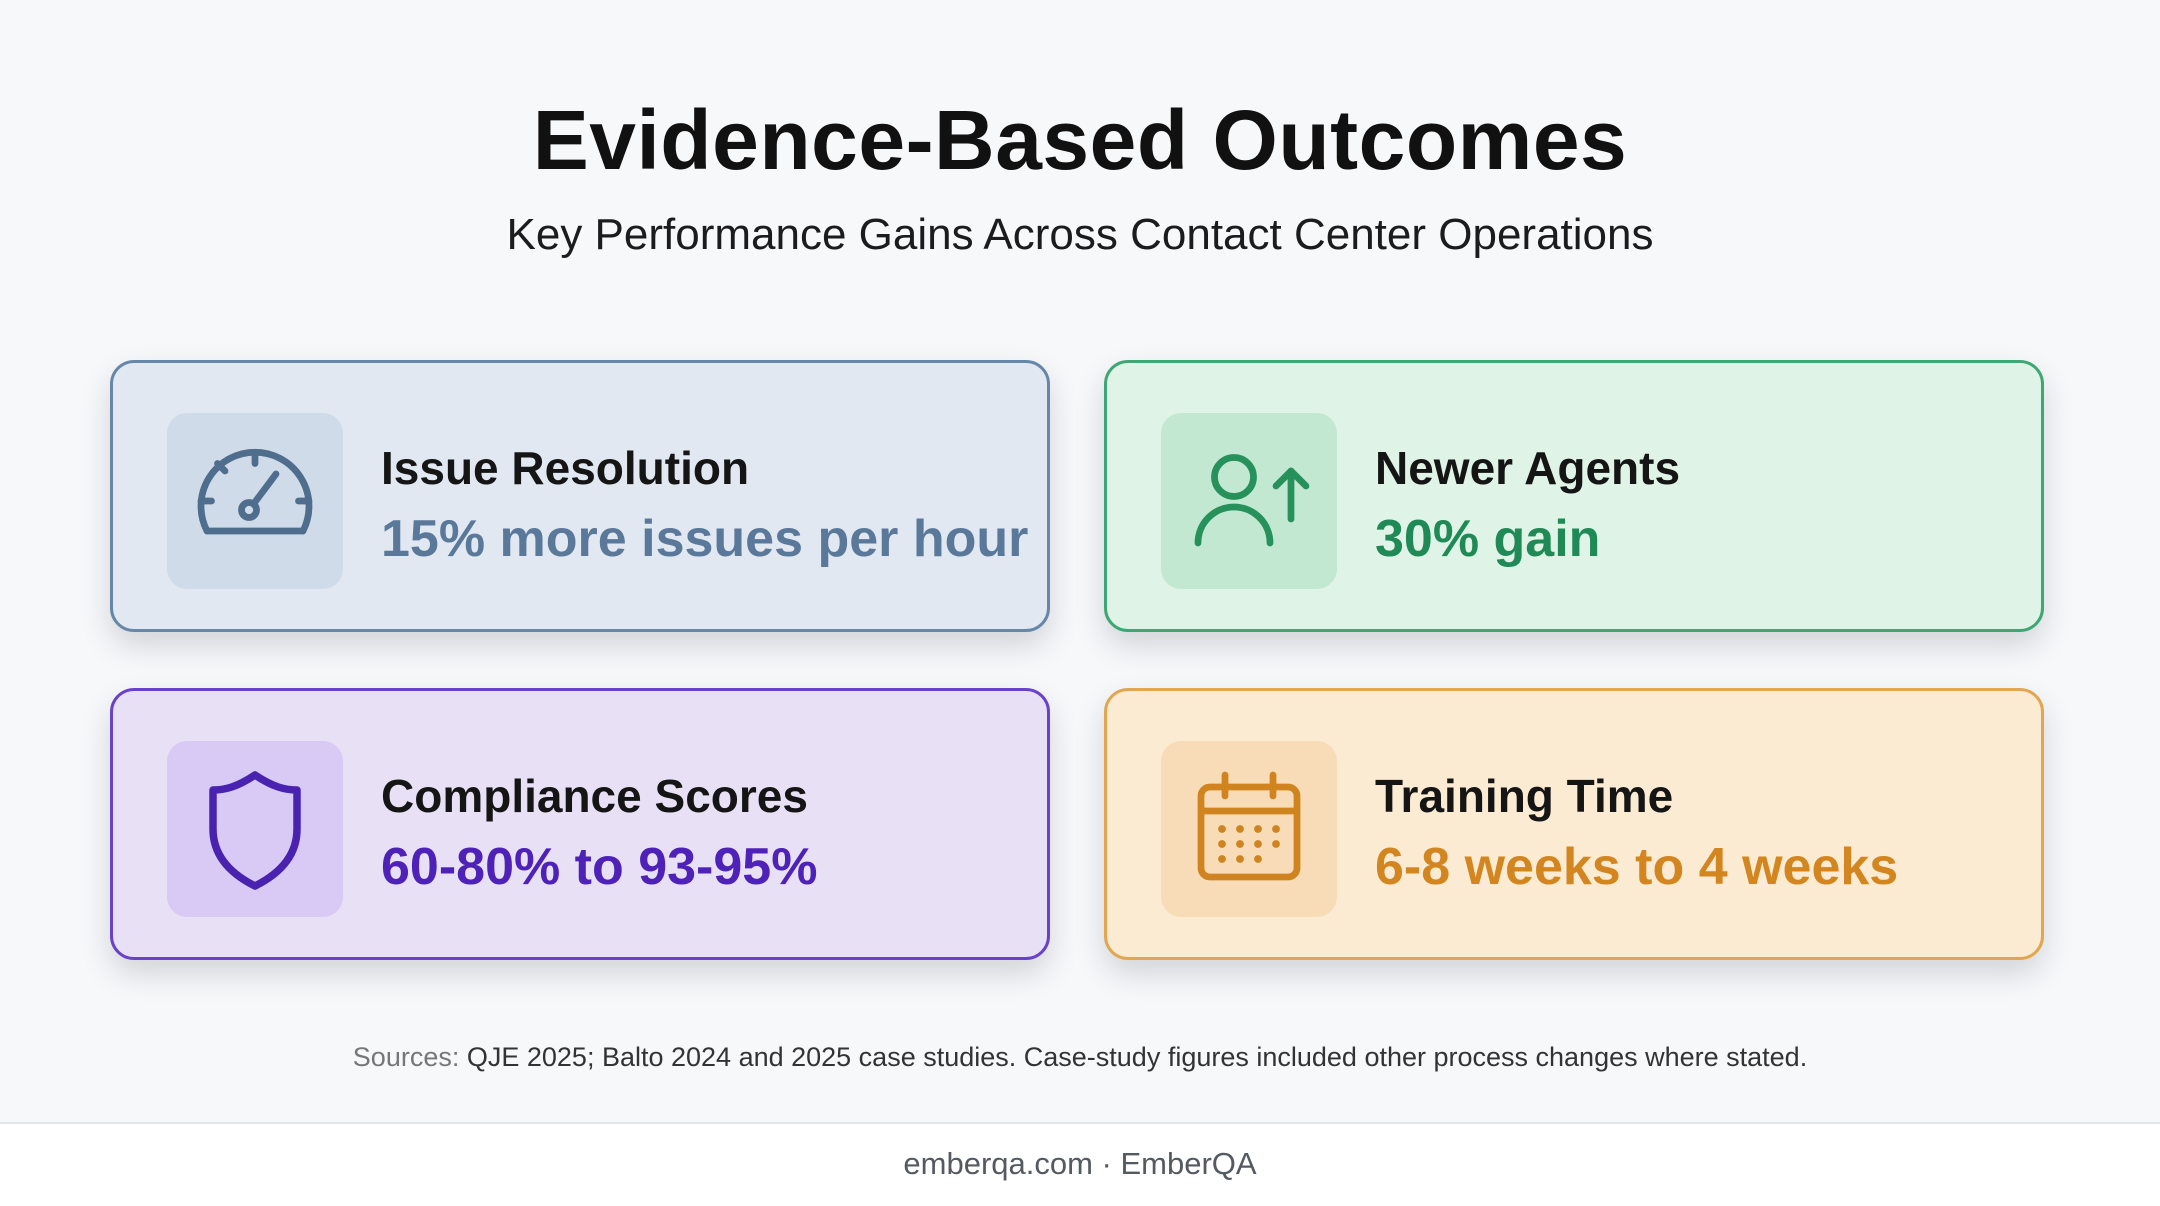  Describe the element at coordinates (1080, 1123) in the screenshot. I see `footer-divider` at that location.